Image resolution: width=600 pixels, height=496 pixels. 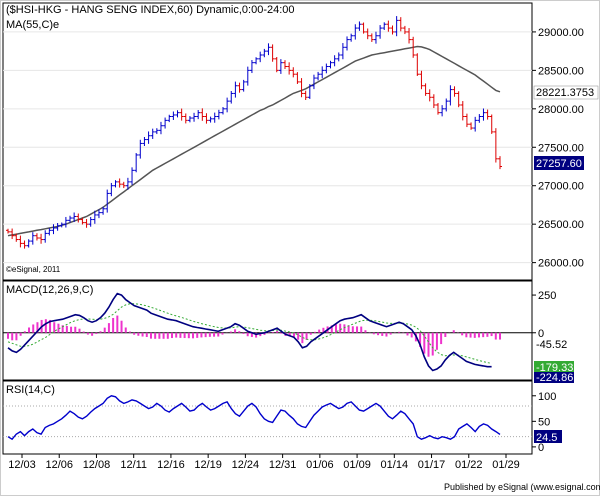 I want to click on x-tick-label: 01/14, so click(x=395, y=465).